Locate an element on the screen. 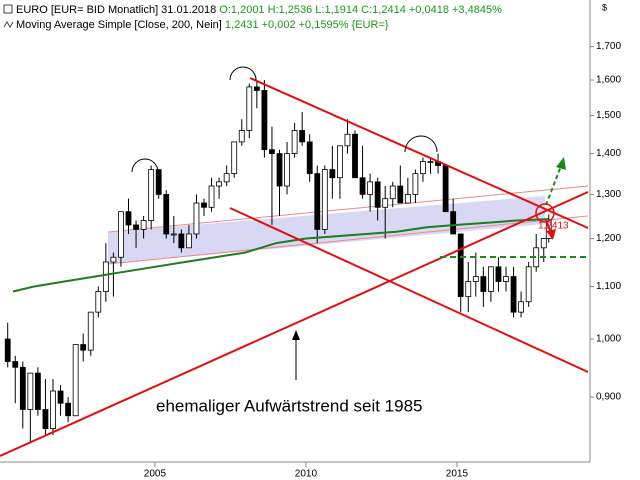 The width and height of the screenshot is (640, 480). instrument: EURO [EUR= BID Monatlich] 31.01.2018 is located at coordinates (116, 10).